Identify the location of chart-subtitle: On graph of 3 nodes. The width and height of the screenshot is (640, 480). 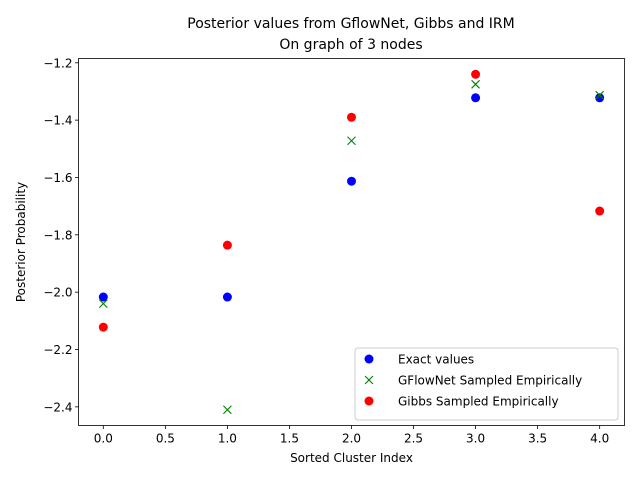
(350, 45).